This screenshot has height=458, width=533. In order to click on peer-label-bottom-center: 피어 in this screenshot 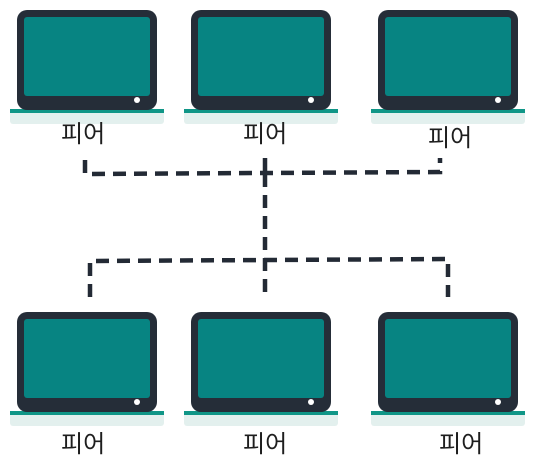, I will do `click(265, 444)`.